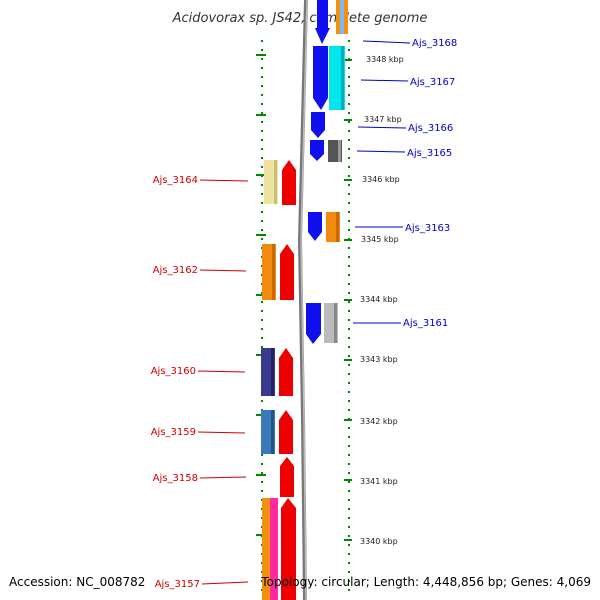 This screenshot has width=600, height=600. I want to click on gene-label: Ajs_3159, so click(173, 432).